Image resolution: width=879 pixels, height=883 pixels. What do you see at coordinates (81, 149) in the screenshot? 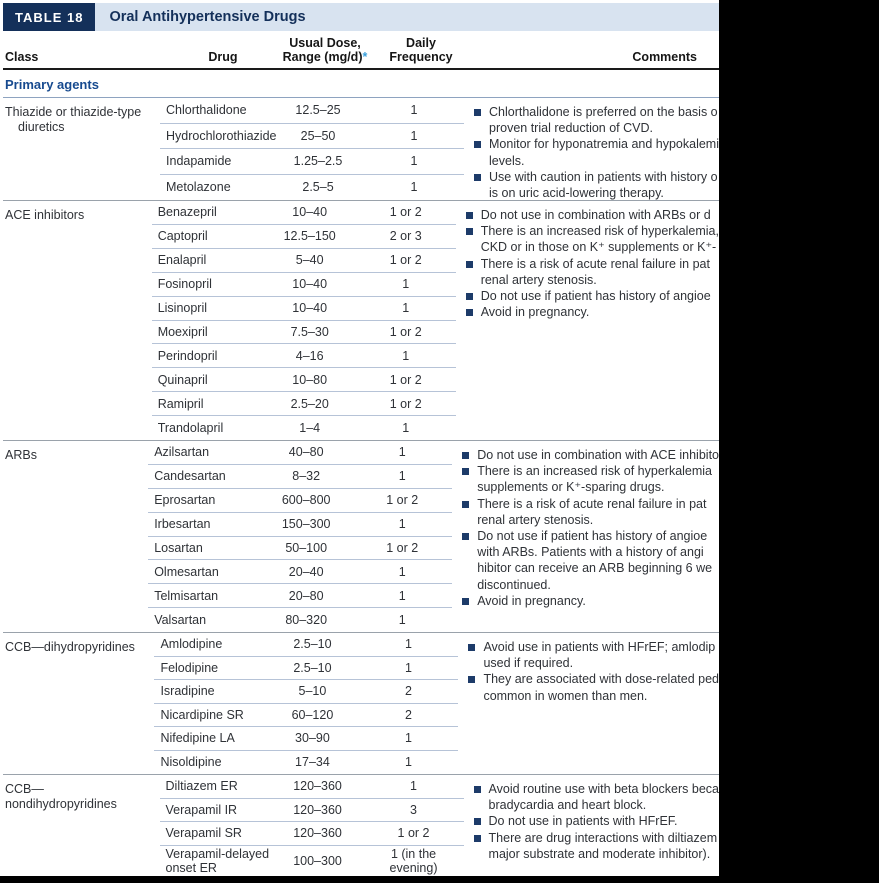
I see `drug-class-label: Thiazide or thiazide-type diuretics` at bounding box center [81, 149].